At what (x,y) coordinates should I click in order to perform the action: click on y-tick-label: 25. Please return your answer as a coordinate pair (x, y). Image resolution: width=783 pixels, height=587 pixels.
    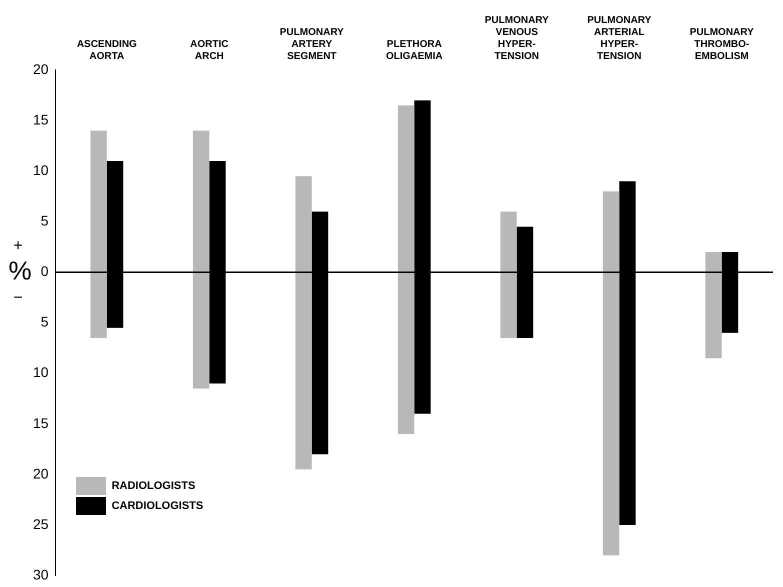
    Looking at the image, I should click on (40, 524).